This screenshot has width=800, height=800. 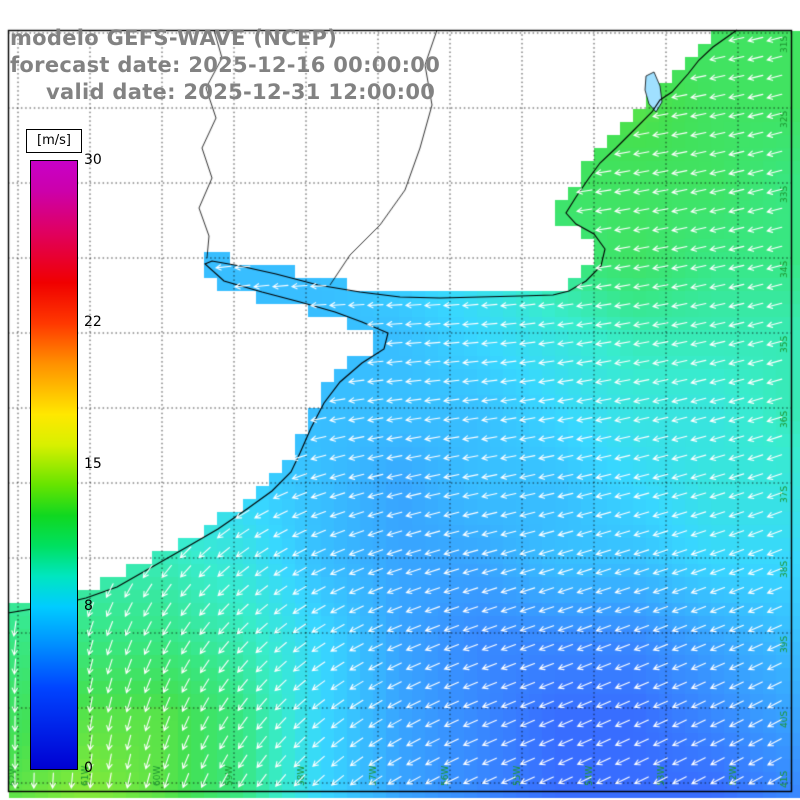 I want to click on colorbar-tick-0: 0, so click(x=88, y=768).